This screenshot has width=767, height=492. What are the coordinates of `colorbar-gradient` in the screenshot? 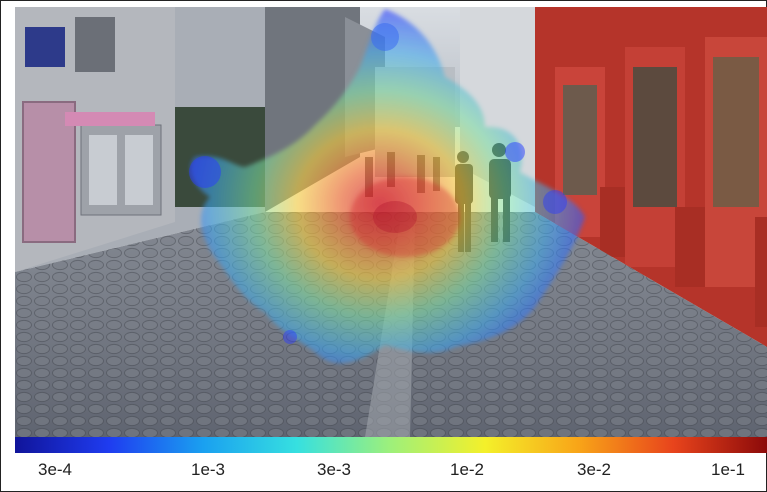 It's located at (391, 445).